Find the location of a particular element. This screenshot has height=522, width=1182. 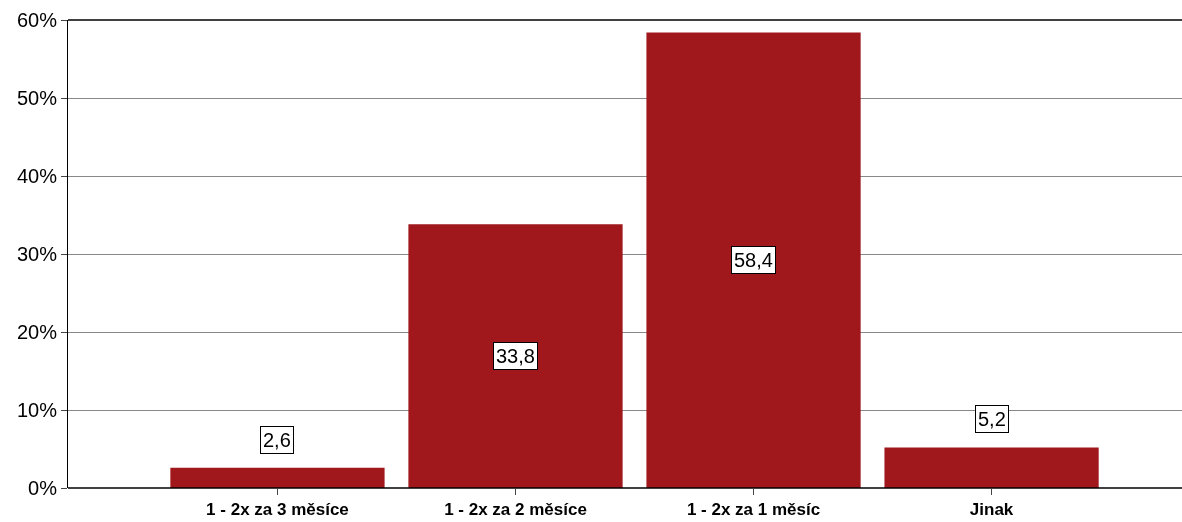

x-tick-label: Jinak is located at coordinates (991, 510).